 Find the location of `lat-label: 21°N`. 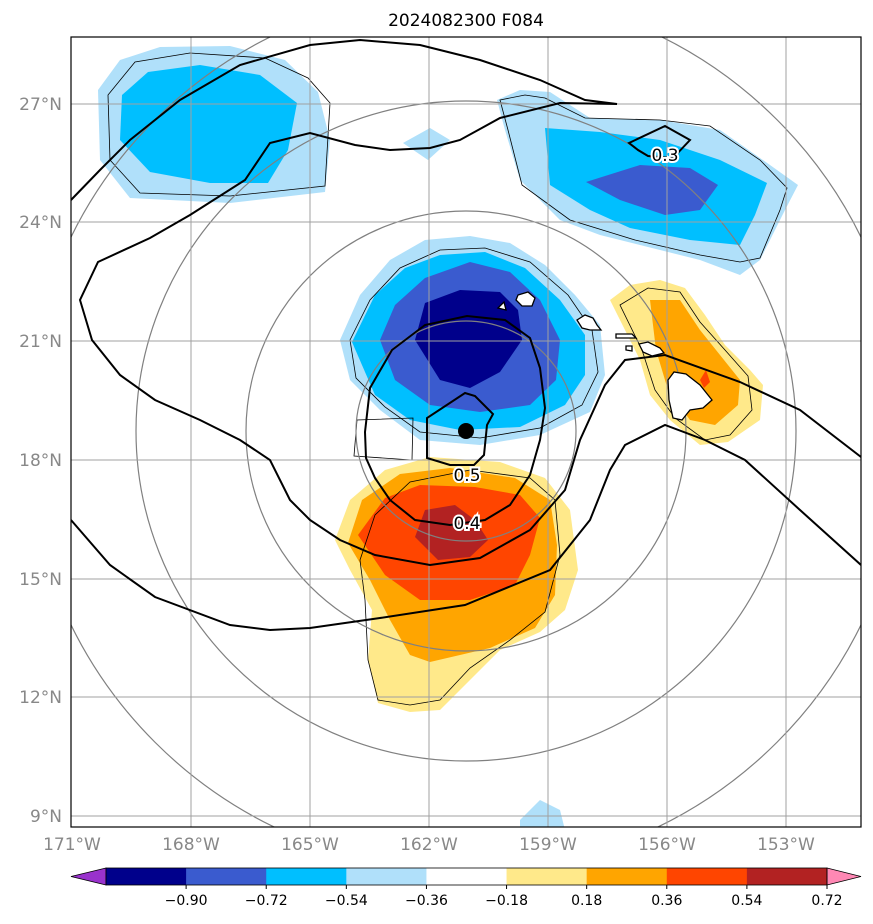

lat-label: 21°N is located at coordinates (40, 342).